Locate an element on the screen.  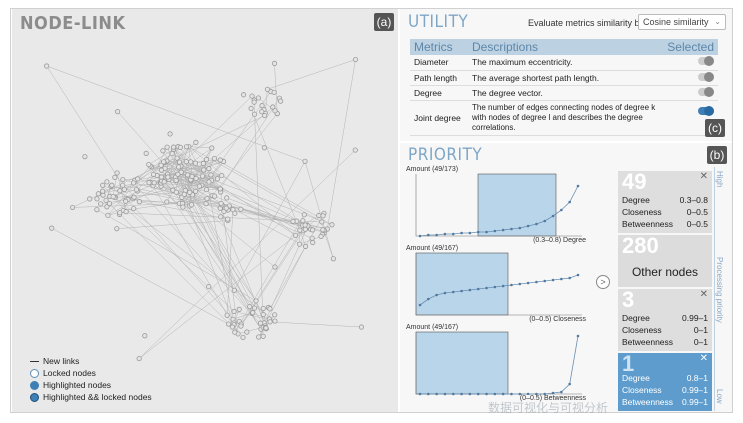
degree-chart: Amount (49/173) (0.3–0.8) Degree is located at coordinates (496, 205).